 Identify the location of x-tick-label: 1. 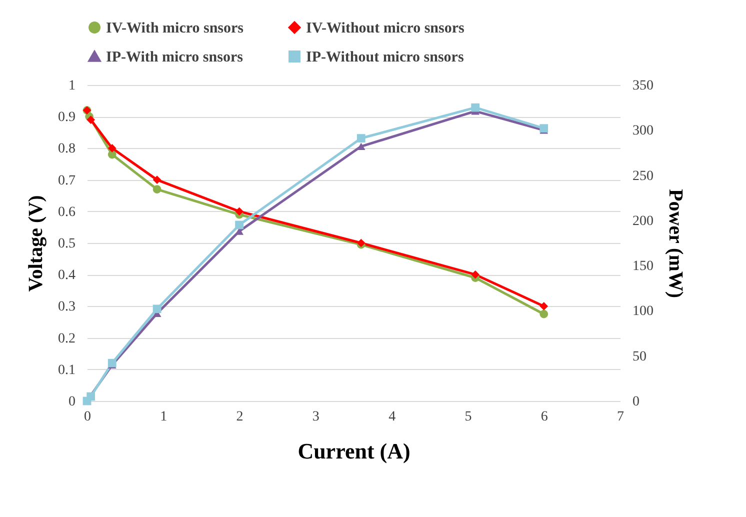
(164, 417).